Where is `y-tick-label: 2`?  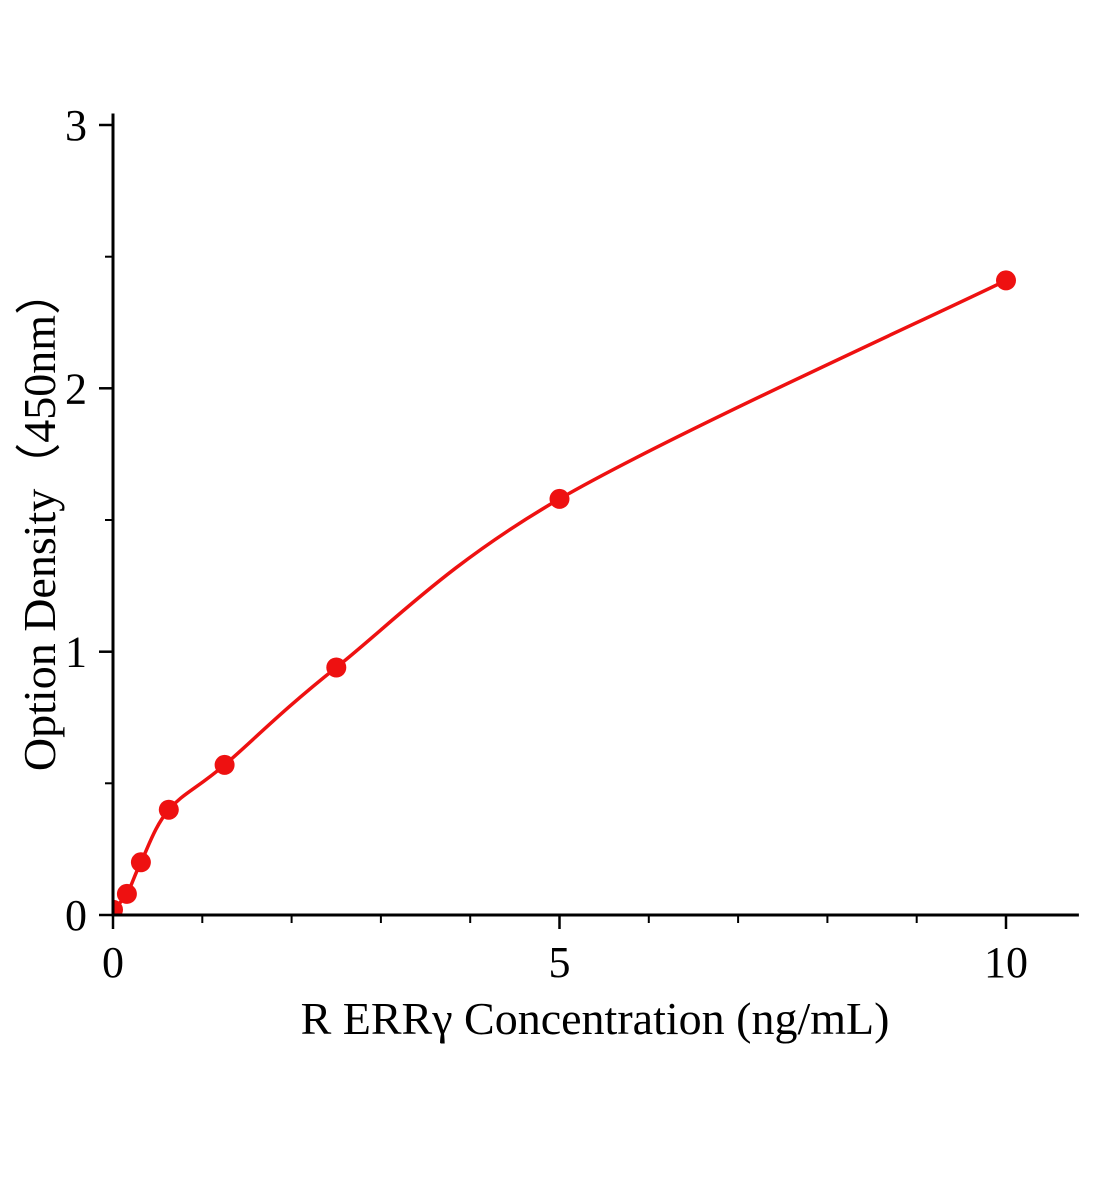 y-tick-label: 2 is located at coordinates (76, 388).